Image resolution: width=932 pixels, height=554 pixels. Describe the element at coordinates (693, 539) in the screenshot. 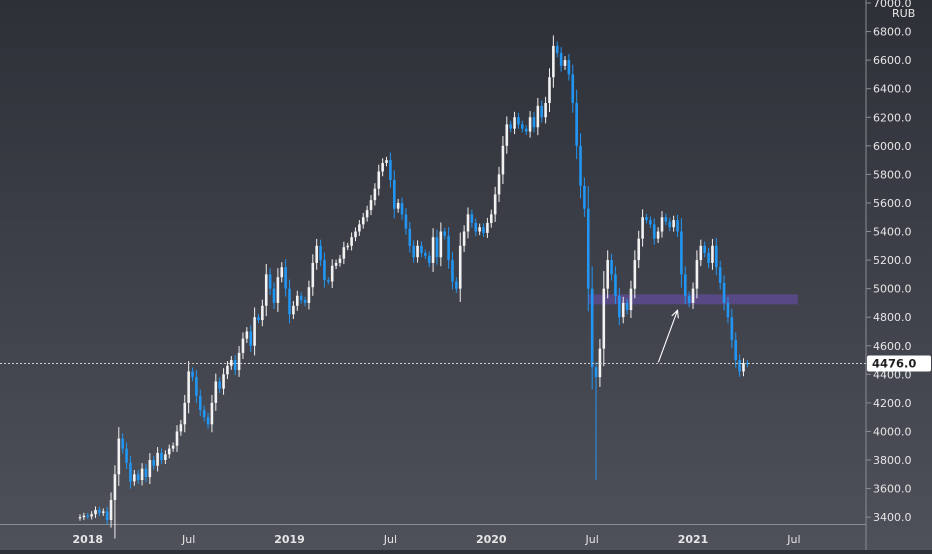

I see `time-tick-label: 2021` at that location.